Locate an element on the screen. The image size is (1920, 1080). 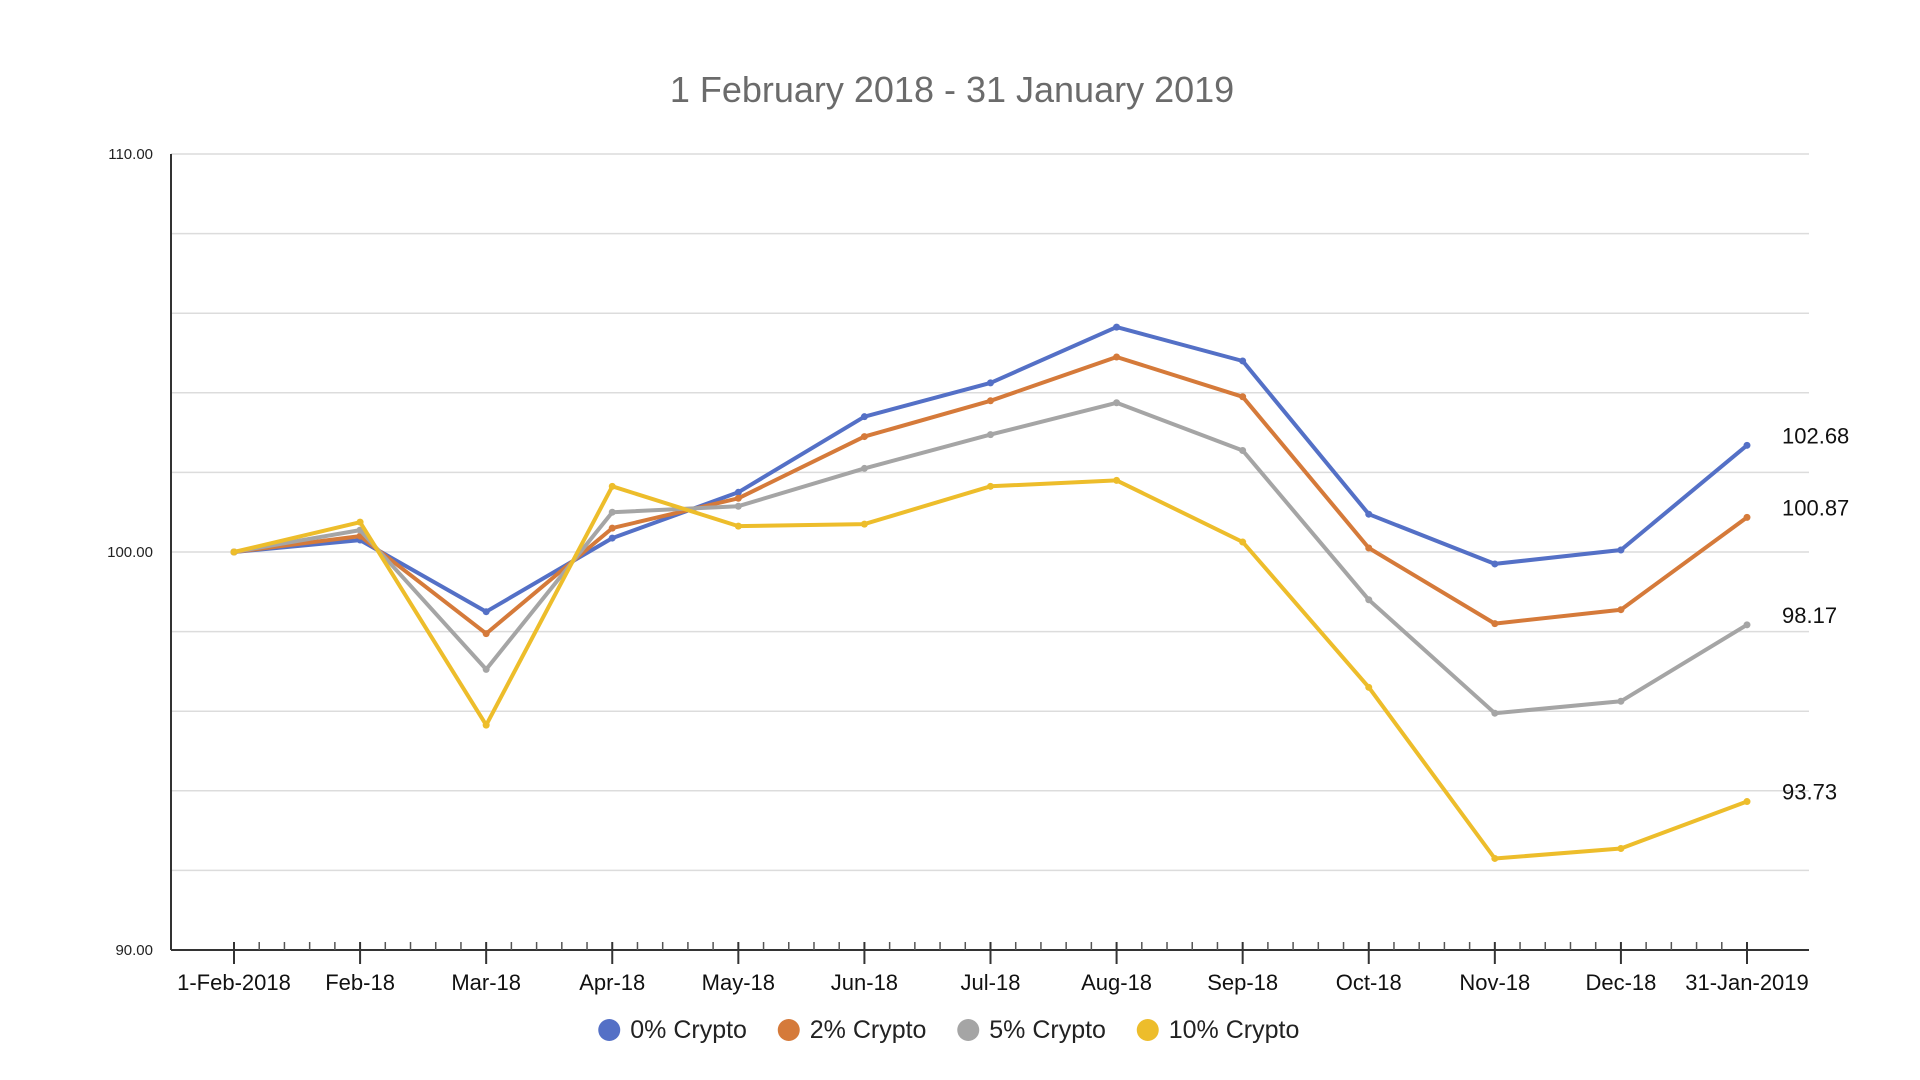
y-tick-label: 90.00 is located at coordinates (134, 950).